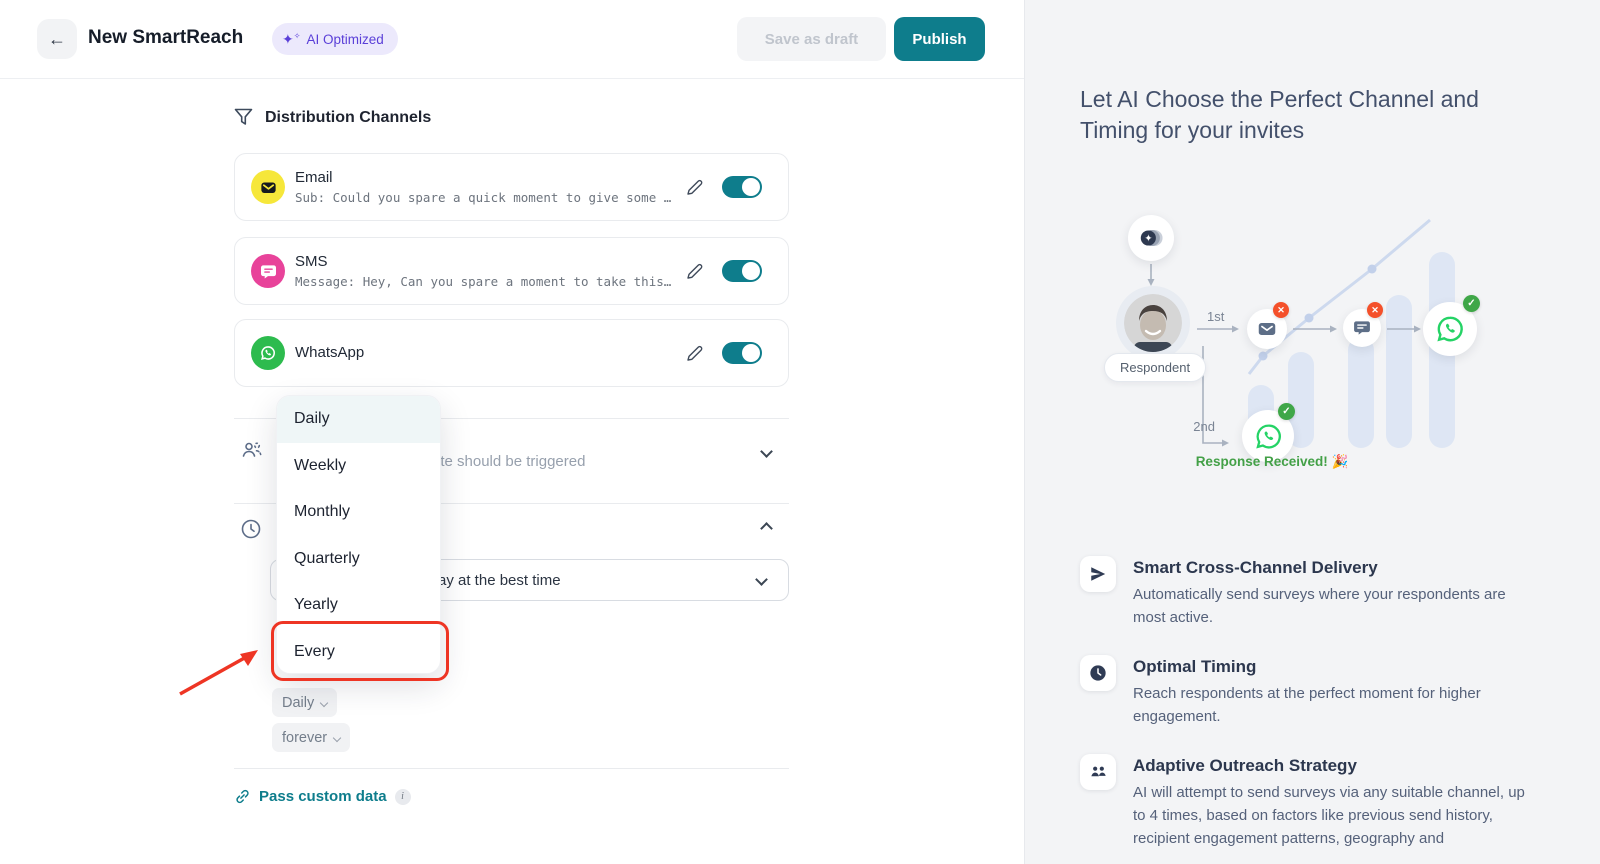 The width and height of the screenshot is (1600, 864). What do you see at coordinates (298, 702) in the screenshot?
I see `frequency-chip-label: Daily` at bounding box center [298, 702].